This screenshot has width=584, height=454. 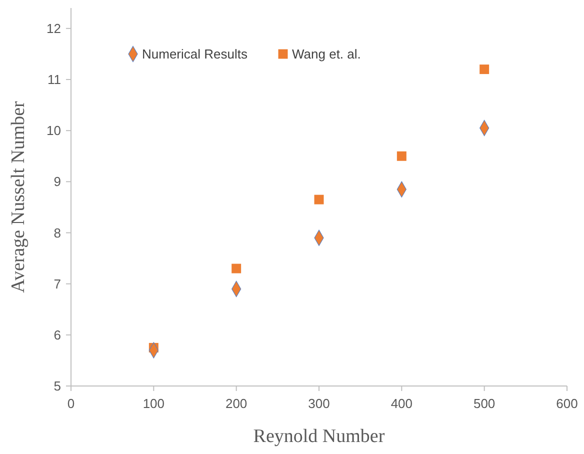 What do you see at coordinates (53, 130) in the screenshot?
I see `y-tick-label: 10` at bounding box center [53, 130].